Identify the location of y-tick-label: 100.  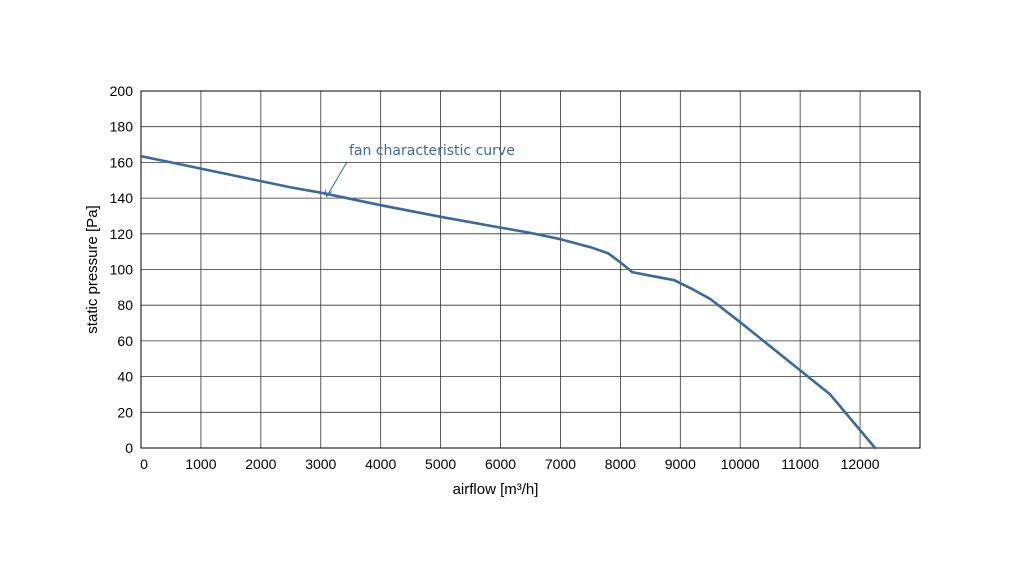
(122, 270).